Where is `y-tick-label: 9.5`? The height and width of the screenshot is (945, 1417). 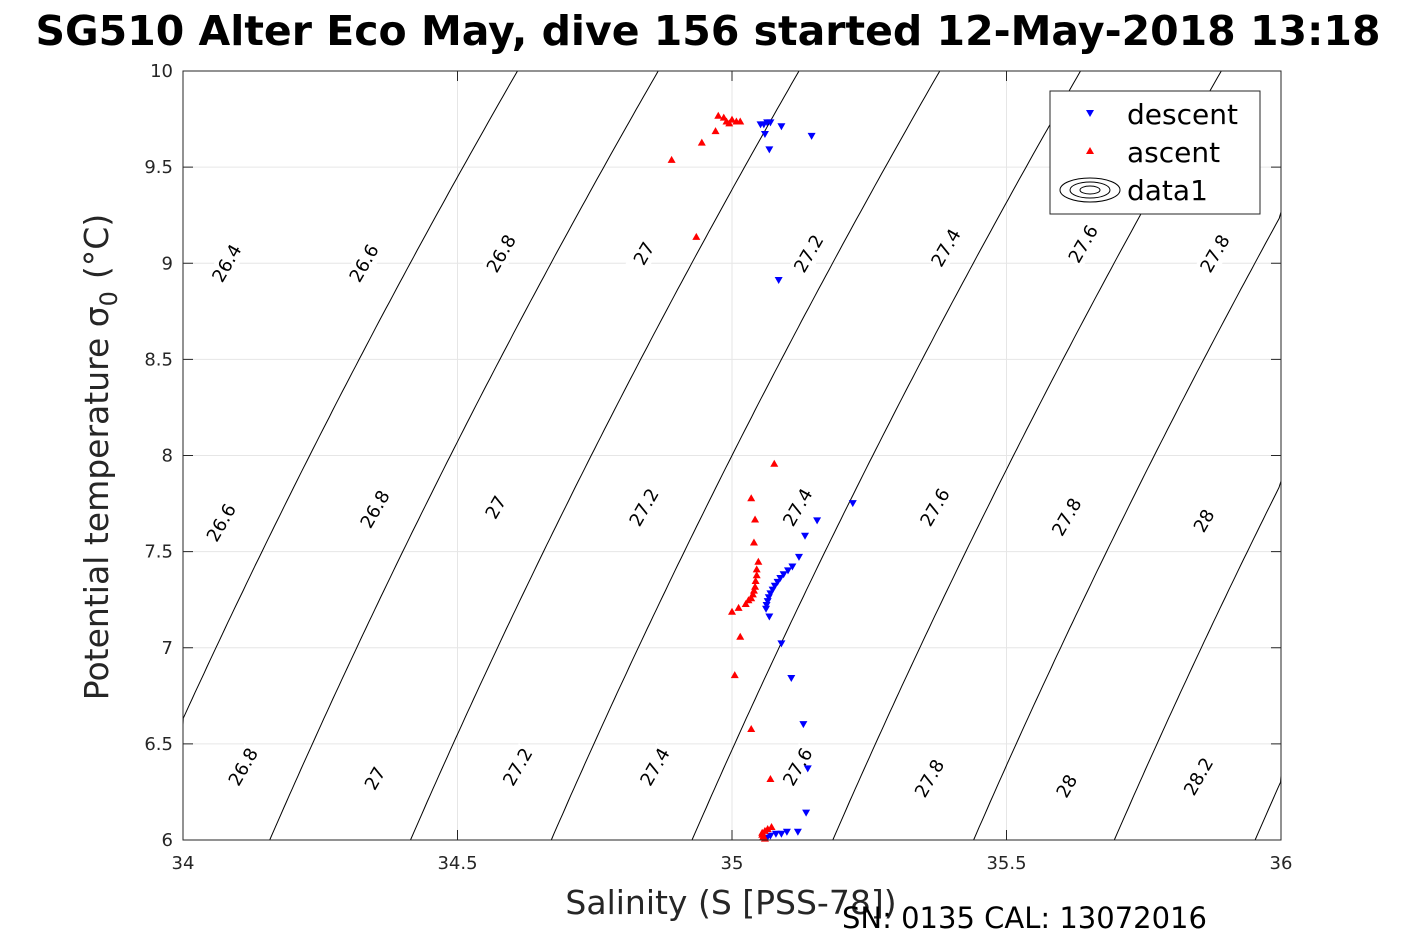 y-tick-label: 9.5 is located at coordinates (158, 167).